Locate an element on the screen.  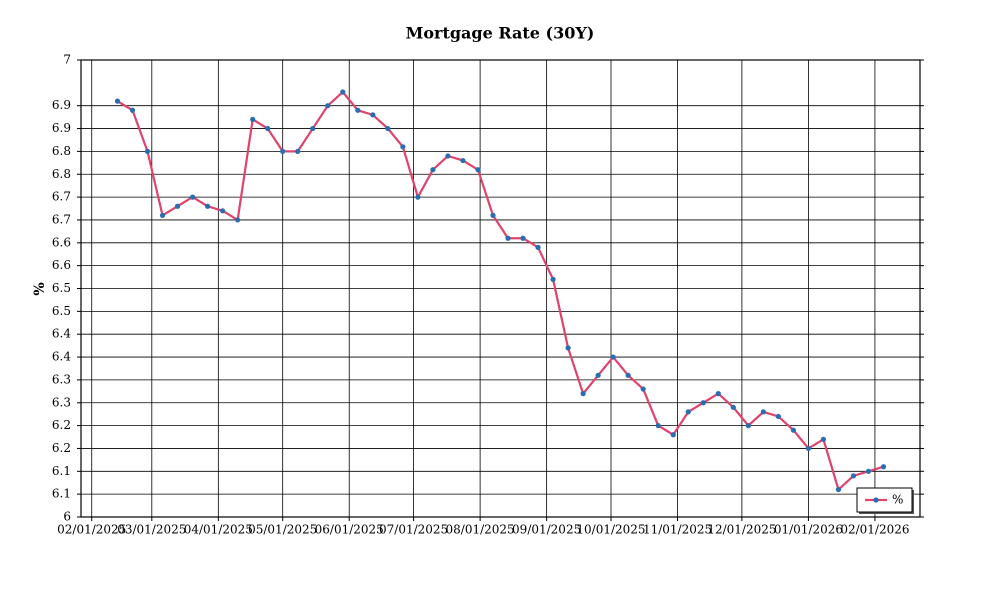
y-axis-label: % is located at coordinates (40, 288).